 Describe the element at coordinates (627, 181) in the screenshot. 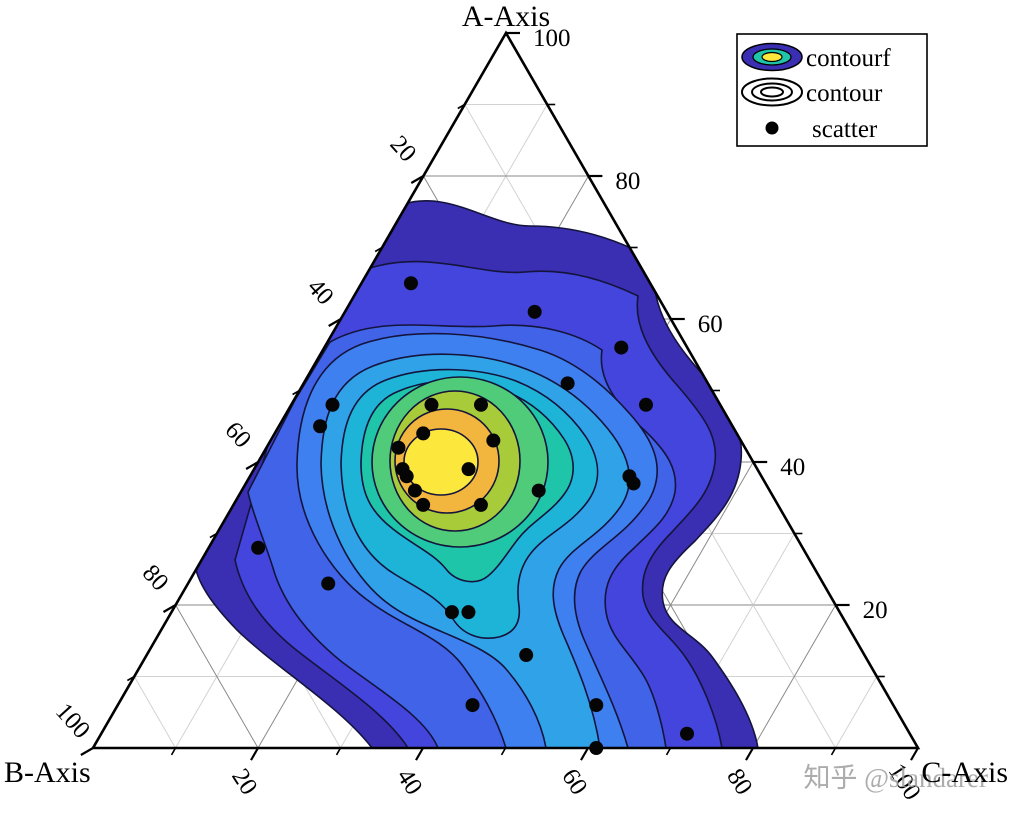

I see `tick-label-a: 80` at that location.